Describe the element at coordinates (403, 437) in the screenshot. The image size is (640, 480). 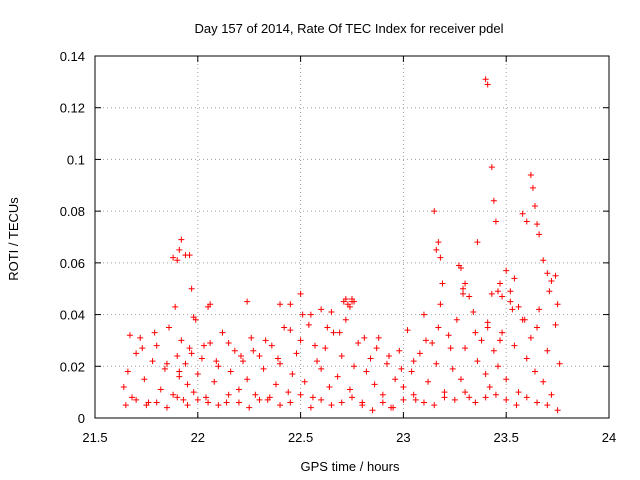
I see `x-tick-label: 23` at that location.